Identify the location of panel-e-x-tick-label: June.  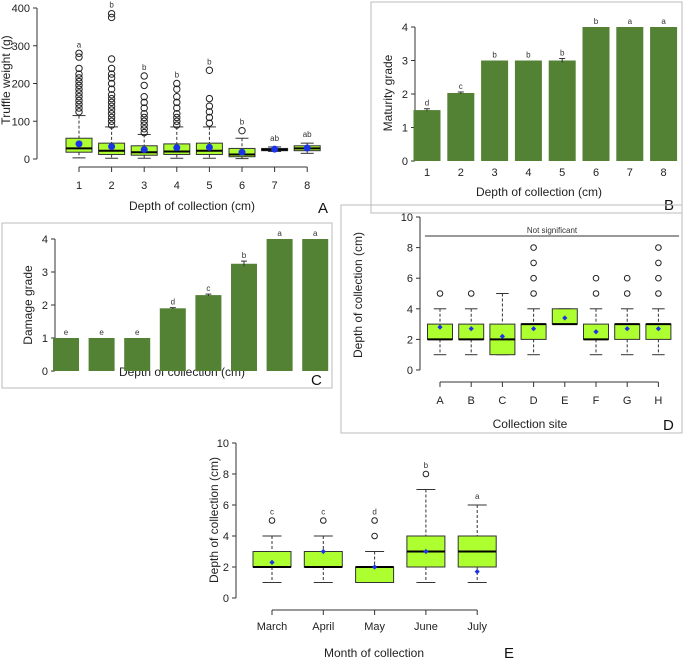
(426, 627).